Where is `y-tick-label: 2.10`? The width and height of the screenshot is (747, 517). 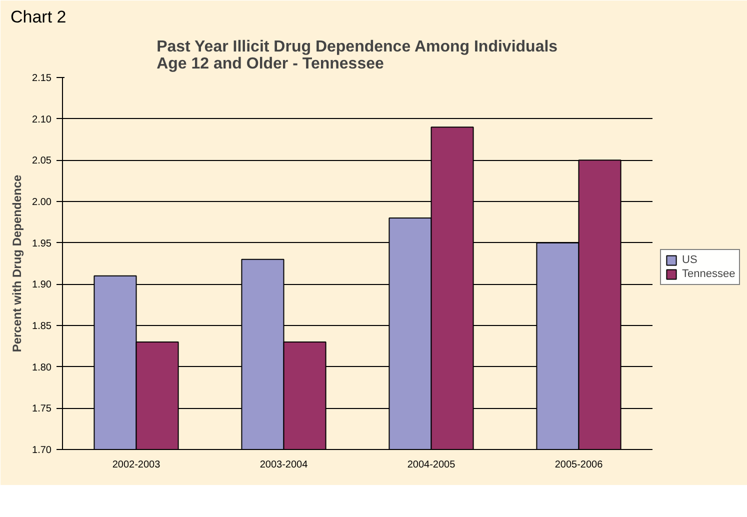 y-tick-label: 2.10 is located at coordinates (42, 120).